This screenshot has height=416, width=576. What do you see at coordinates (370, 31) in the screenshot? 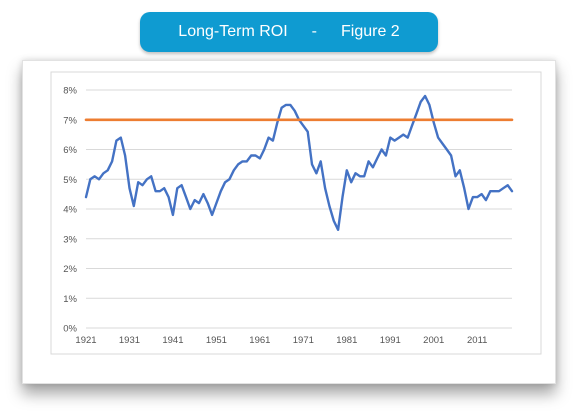
I see `banner-figure-label: Figure 2` at bounding box center [370, 31].